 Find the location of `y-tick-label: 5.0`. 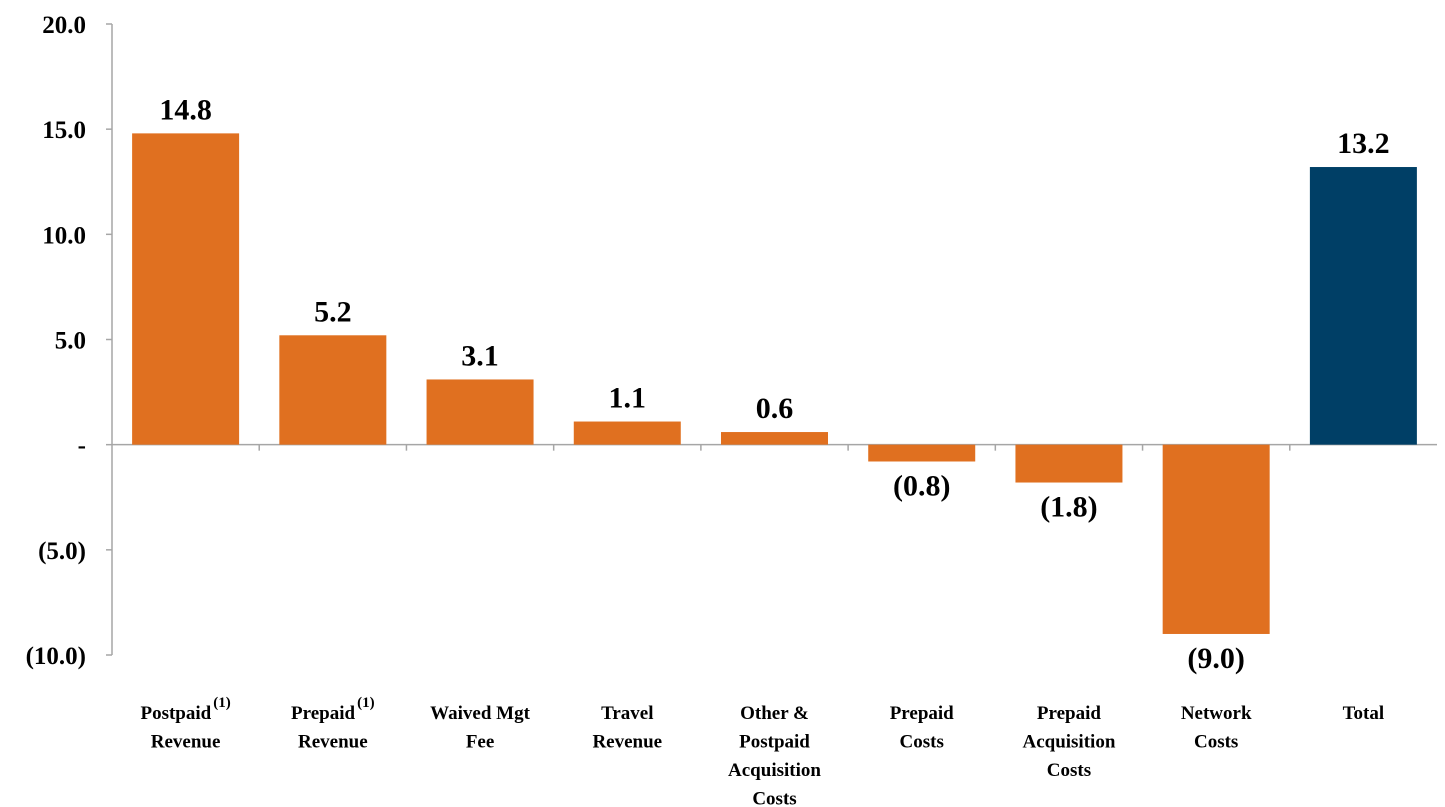

y-tick-label: 5.0 is located at coordinates (70, 341).